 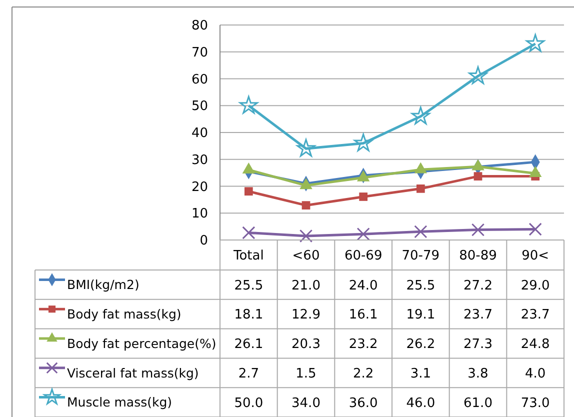 What do you see at coordinates (363, 315) in the screenshot?
I see `data-label: 16.1` at bounding box center [363, 315].